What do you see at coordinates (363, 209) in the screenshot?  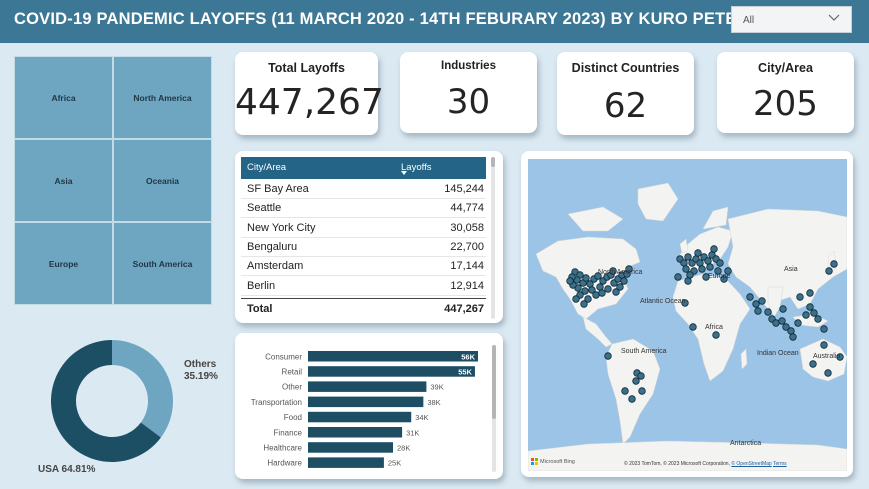 I see `table-row: Seattle 44,774` at bounding box center [363, 209].